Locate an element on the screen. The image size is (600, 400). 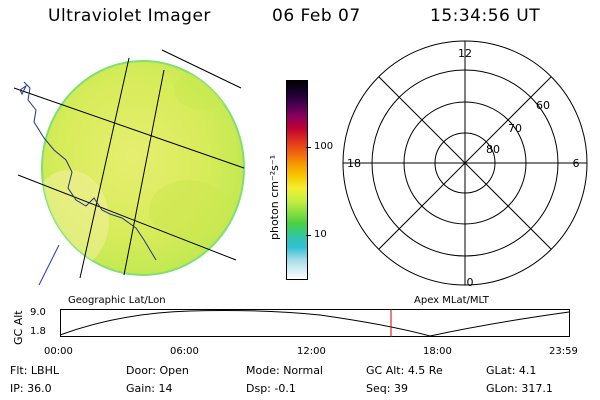
status-ip: IP: 36.0 is located at coordinates (31, 388).